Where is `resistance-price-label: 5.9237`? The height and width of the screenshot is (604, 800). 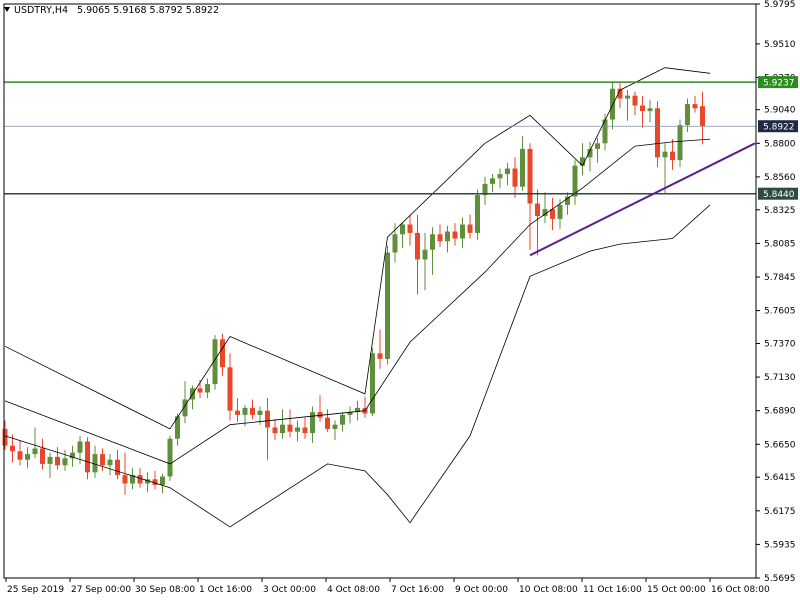
resistance-price-label: 5.9237 is located at coordinates (779, 84).